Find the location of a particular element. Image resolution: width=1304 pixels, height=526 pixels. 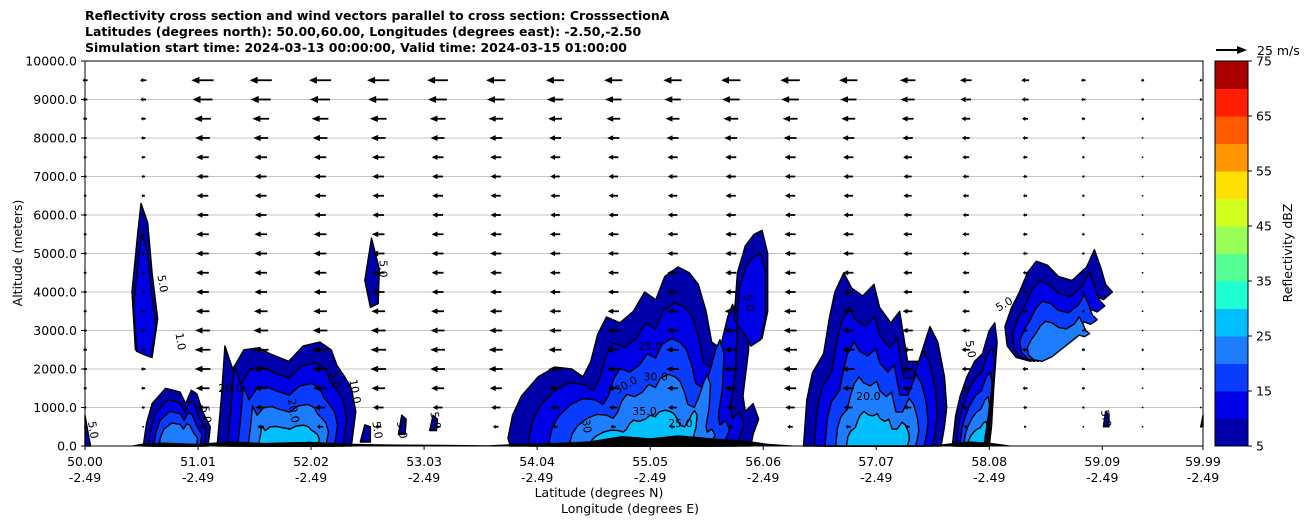

wind-vector-c10-r0 is located at coordinates (672, 426).